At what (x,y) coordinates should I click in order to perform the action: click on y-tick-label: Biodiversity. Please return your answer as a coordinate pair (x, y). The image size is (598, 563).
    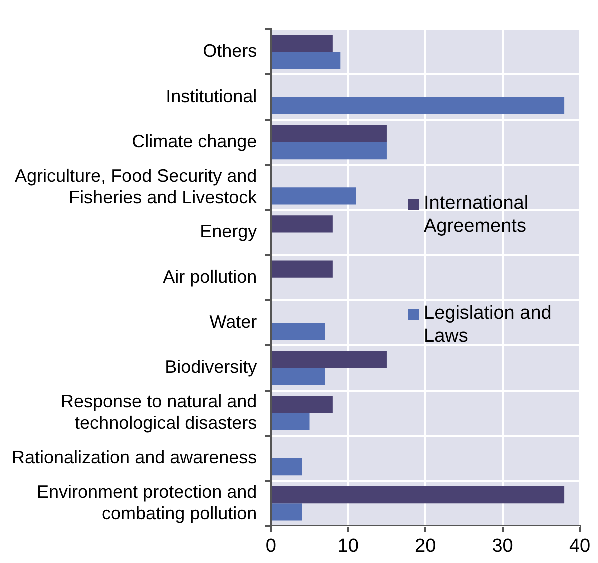
    Looking at the image, I should click on (211, 367).